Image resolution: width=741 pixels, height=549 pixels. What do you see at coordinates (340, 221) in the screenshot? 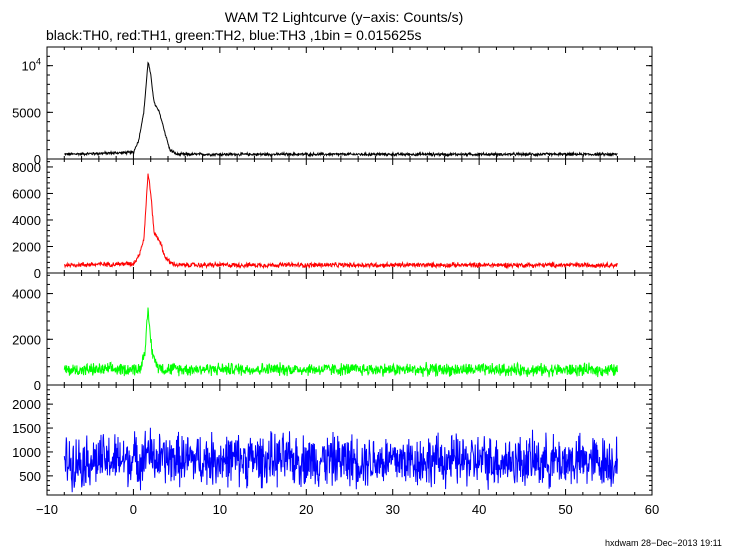
I see `series-TH1` at bounding box center [340, 221].